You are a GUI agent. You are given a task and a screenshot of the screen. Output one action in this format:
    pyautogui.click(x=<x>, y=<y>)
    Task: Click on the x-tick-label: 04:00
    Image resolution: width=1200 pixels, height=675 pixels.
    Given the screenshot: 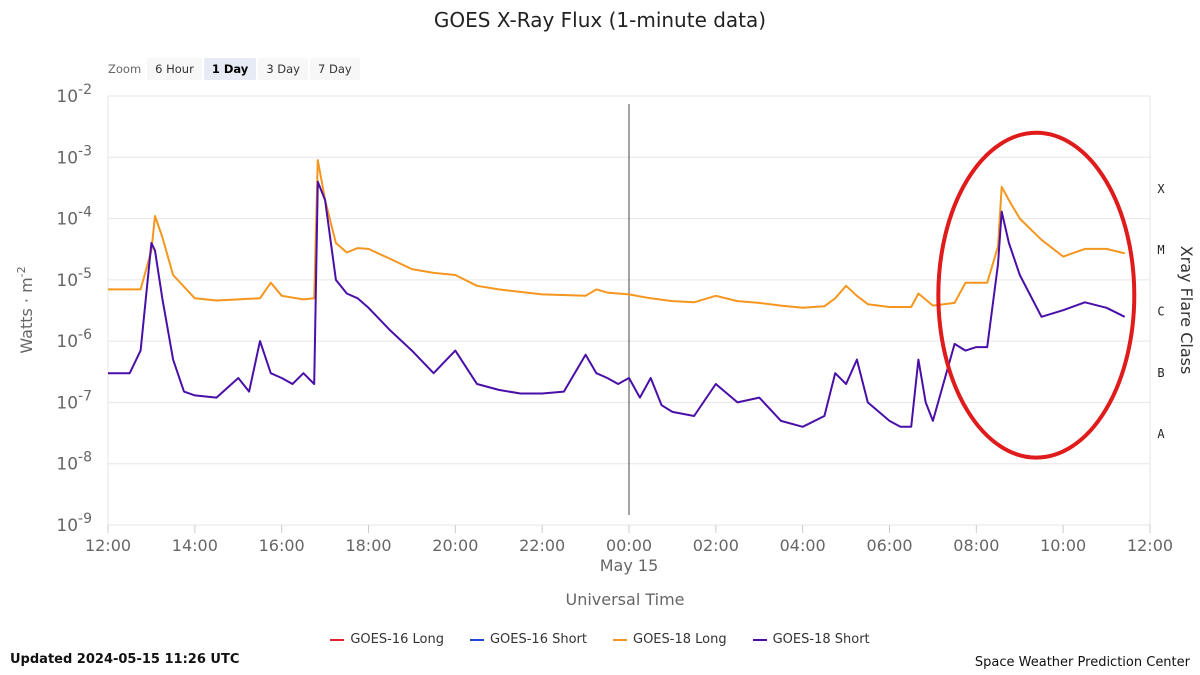 What is the action you would take?
    pyautogui.click(x=803, y=545)
    